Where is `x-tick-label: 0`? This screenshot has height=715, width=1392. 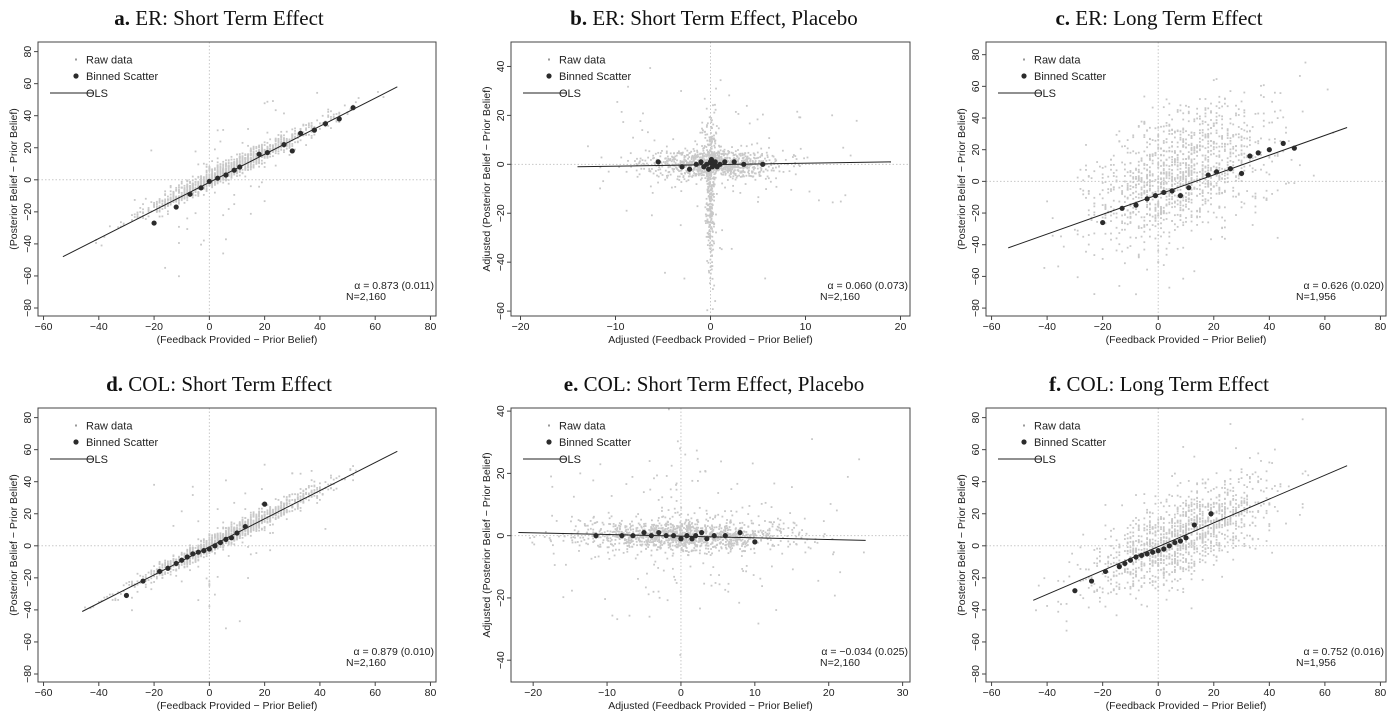
x-tick-label: 0 is located at coordinates (209, 327).